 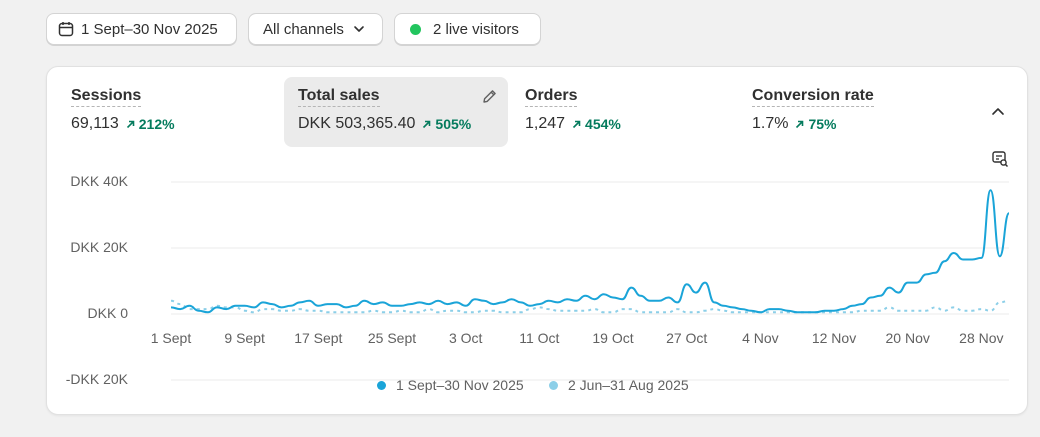 What do you see at coordinates (760, 338) in the screenshot?
I see `x-tick-label: 4 Nov` at bounding box center [760, 338].